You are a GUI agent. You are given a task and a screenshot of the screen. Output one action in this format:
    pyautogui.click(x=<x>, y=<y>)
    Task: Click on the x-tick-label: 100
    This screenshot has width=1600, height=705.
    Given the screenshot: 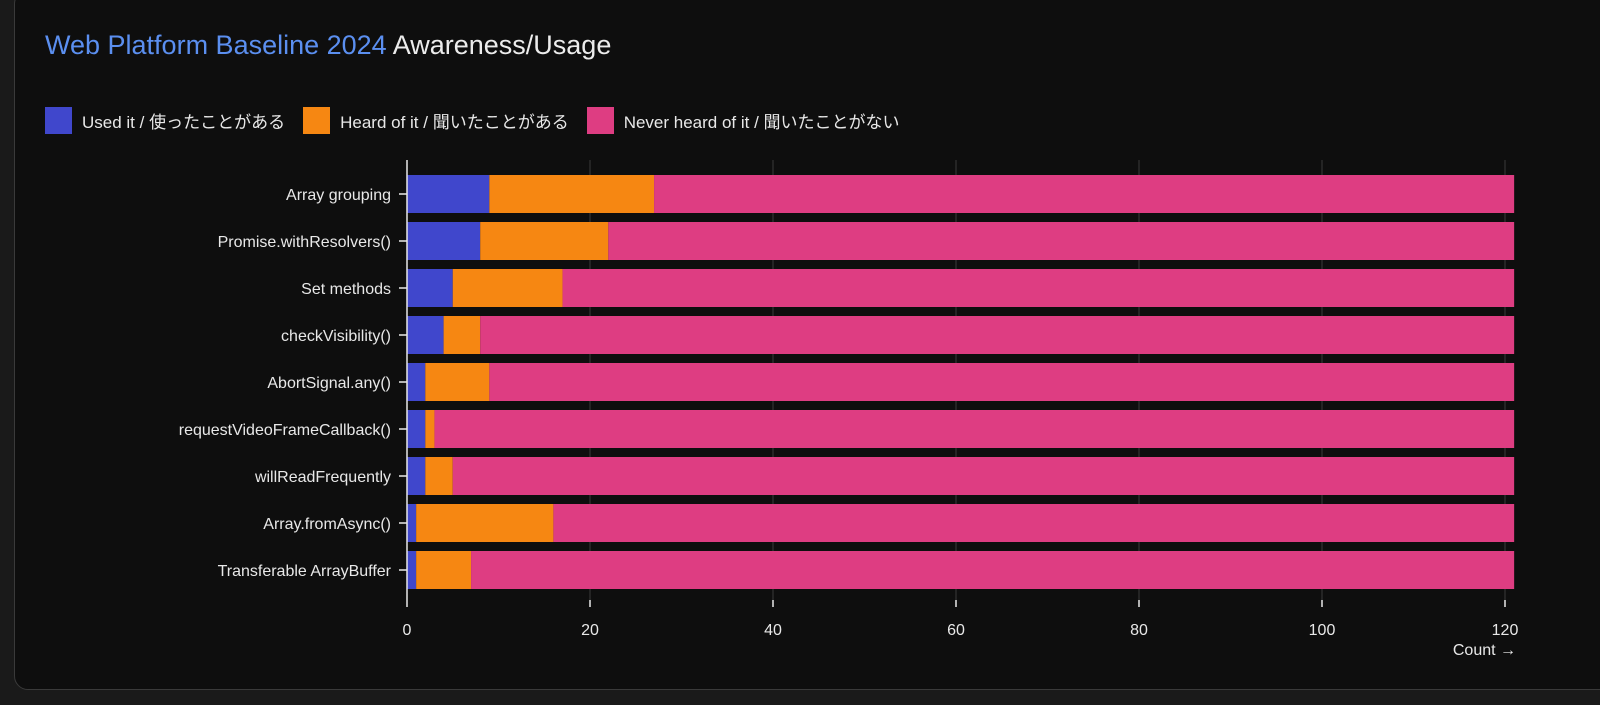 What is the action you would take?
    pyautogui.click(x=1322, y=630)
    